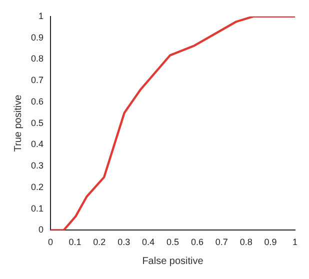 This screenshot has width=309, height=279. What do you see at coordinates (270, 242) in the screenshot?
I see `x-tick-label: 0.9` at bounding box center [270, 242].